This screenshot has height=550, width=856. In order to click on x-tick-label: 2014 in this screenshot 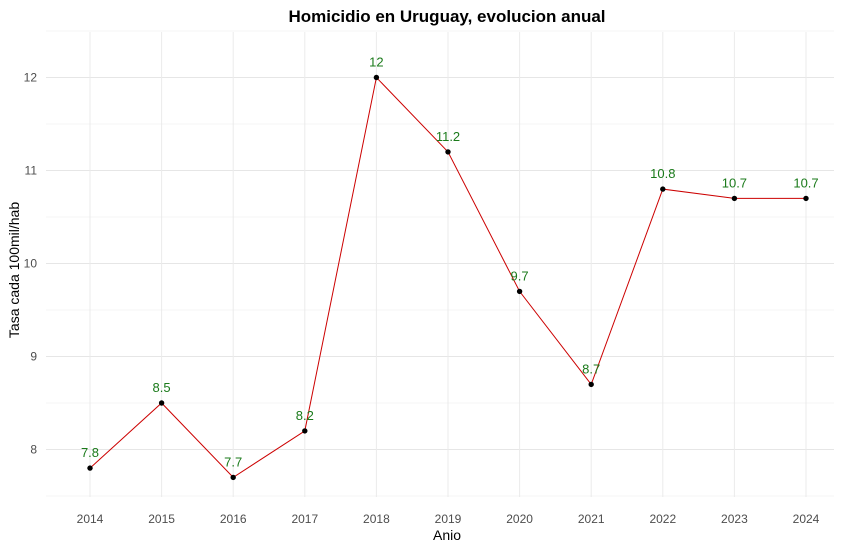, I will do `click(90, 519)`.